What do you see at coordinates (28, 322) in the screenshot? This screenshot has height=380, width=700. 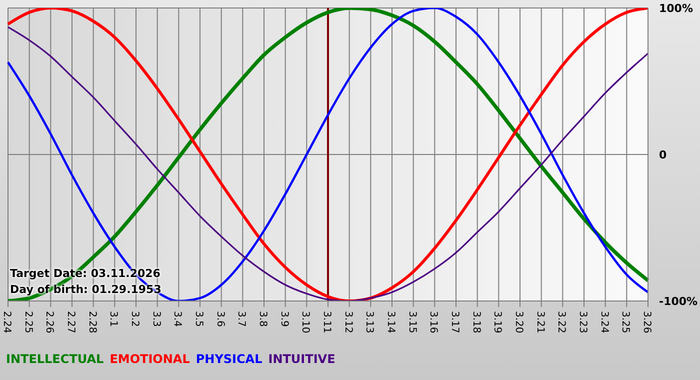 I see `x-tick-label: 2.25` at bounding box center [28, 322].